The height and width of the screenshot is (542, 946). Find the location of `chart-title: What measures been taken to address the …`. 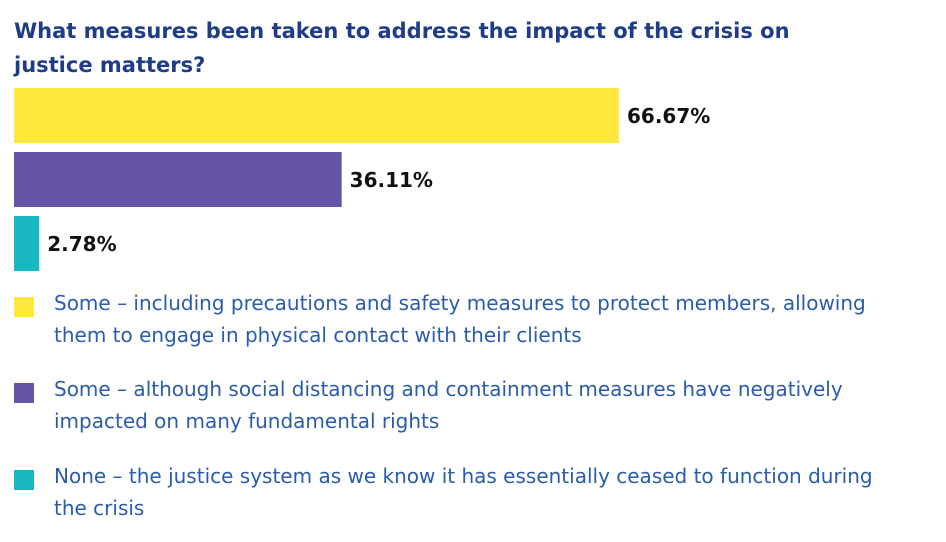

chart-title: What measures been taken to address the … is located at coordinates (402, 48).